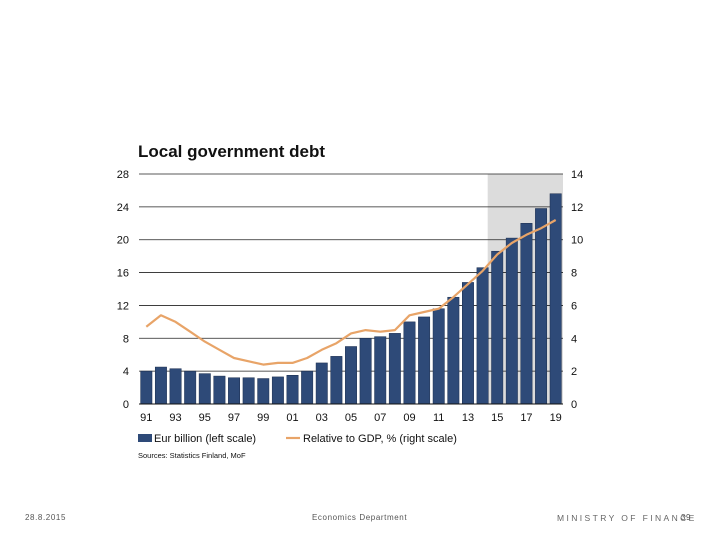  Describe the element at coordinates (322, 418) in the screenshot. I see `x-tick-label: 03` at that location.